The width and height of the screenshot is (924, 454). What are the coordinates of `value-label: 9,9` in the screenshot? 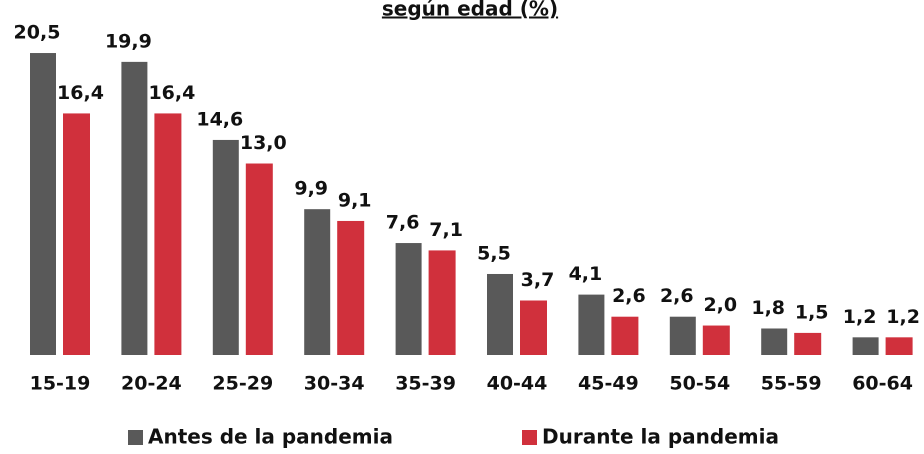 It's located at (311, 189).